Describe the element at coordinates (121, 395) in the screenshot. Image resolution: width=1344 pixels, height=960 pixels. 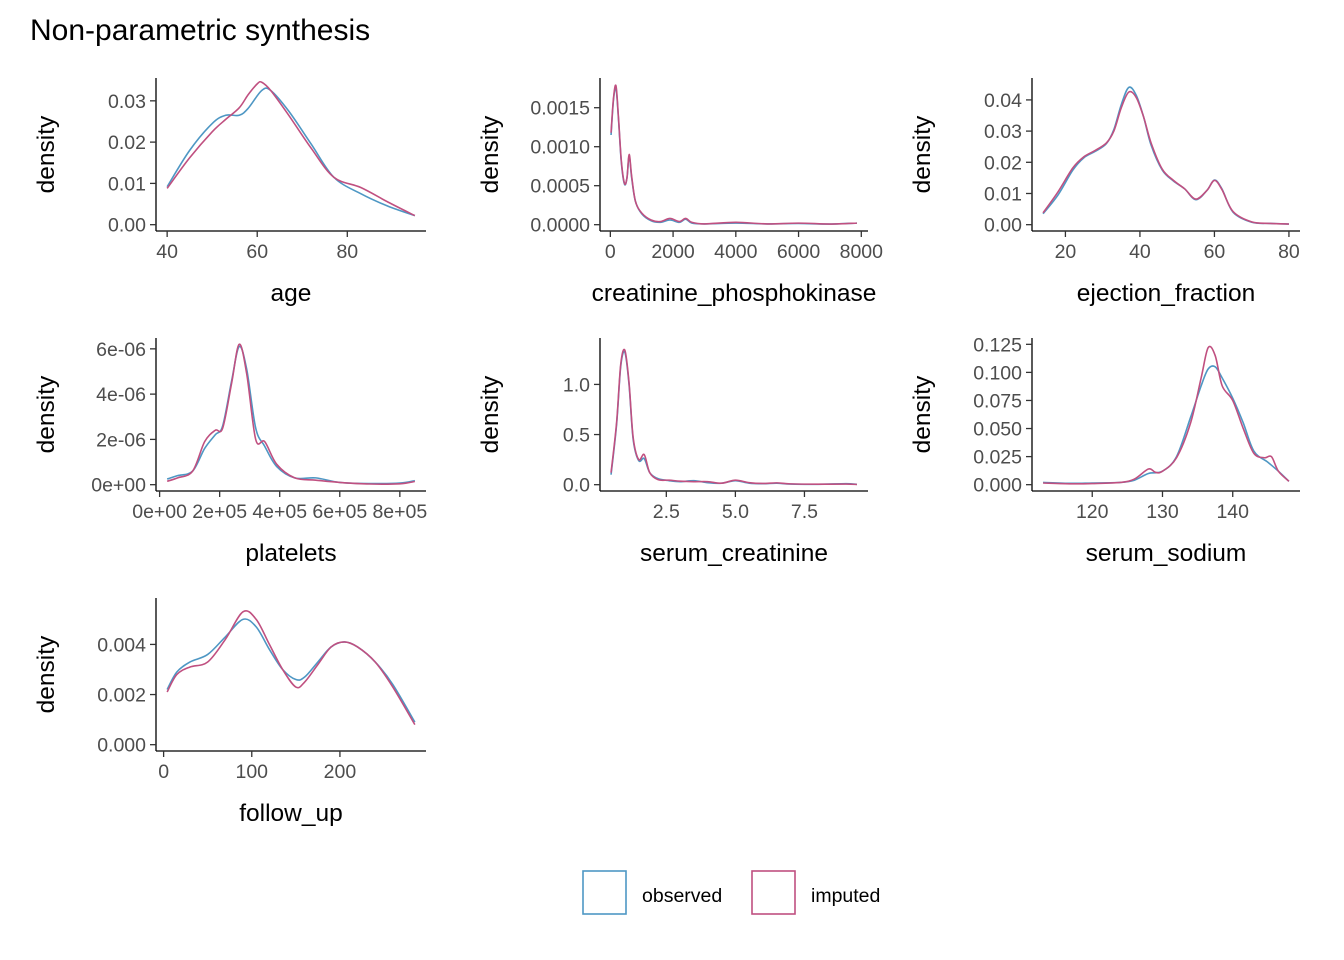
I see `y-tick-label: 4e-06` at that location.